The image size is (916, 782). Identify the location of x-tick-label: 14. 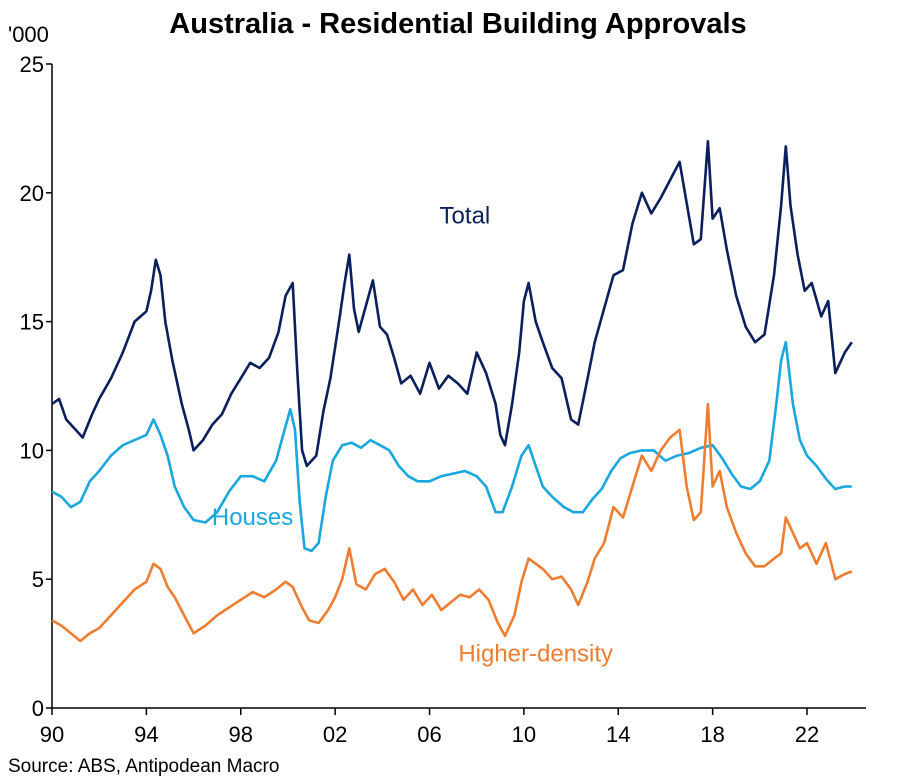
(618, 734).